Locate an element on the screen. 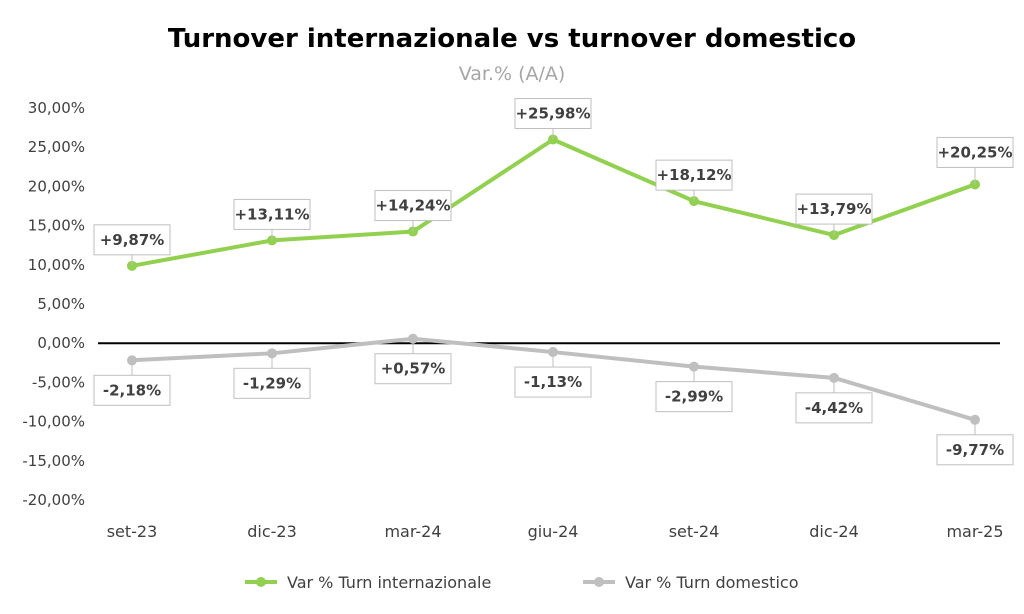 The image size is (1024, 614). data-label: -1,29% is located at coordinates (272, 383).